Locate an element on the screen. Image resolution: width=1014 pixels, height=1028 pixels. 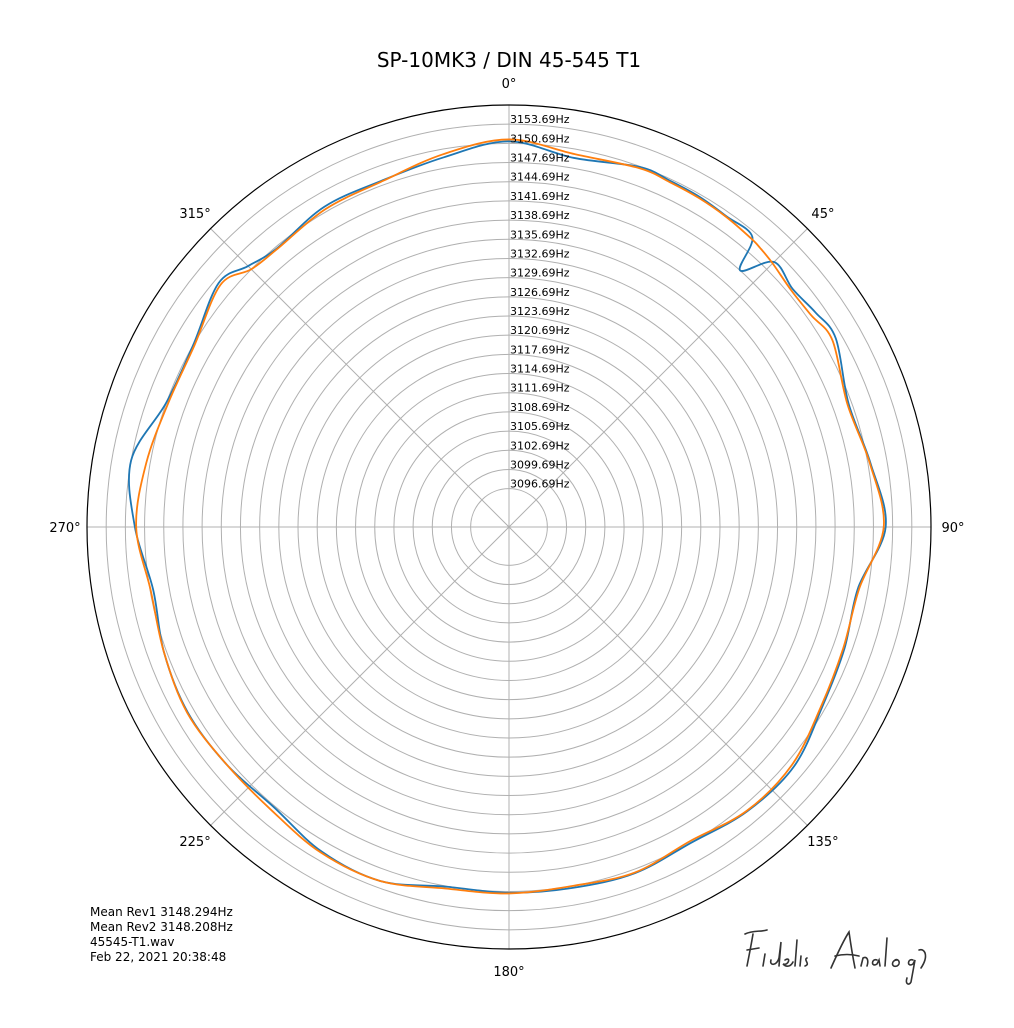
timestamp-text: Feb 22, 2021 20:38:48 is located at coordinates (158, 957).